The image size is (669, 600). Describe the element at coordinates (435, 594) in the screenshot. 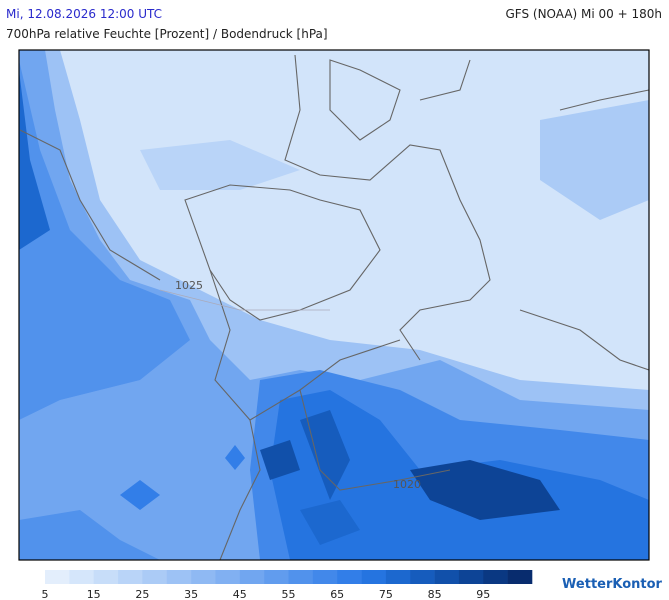

I see `legend-label: 85` at that location.